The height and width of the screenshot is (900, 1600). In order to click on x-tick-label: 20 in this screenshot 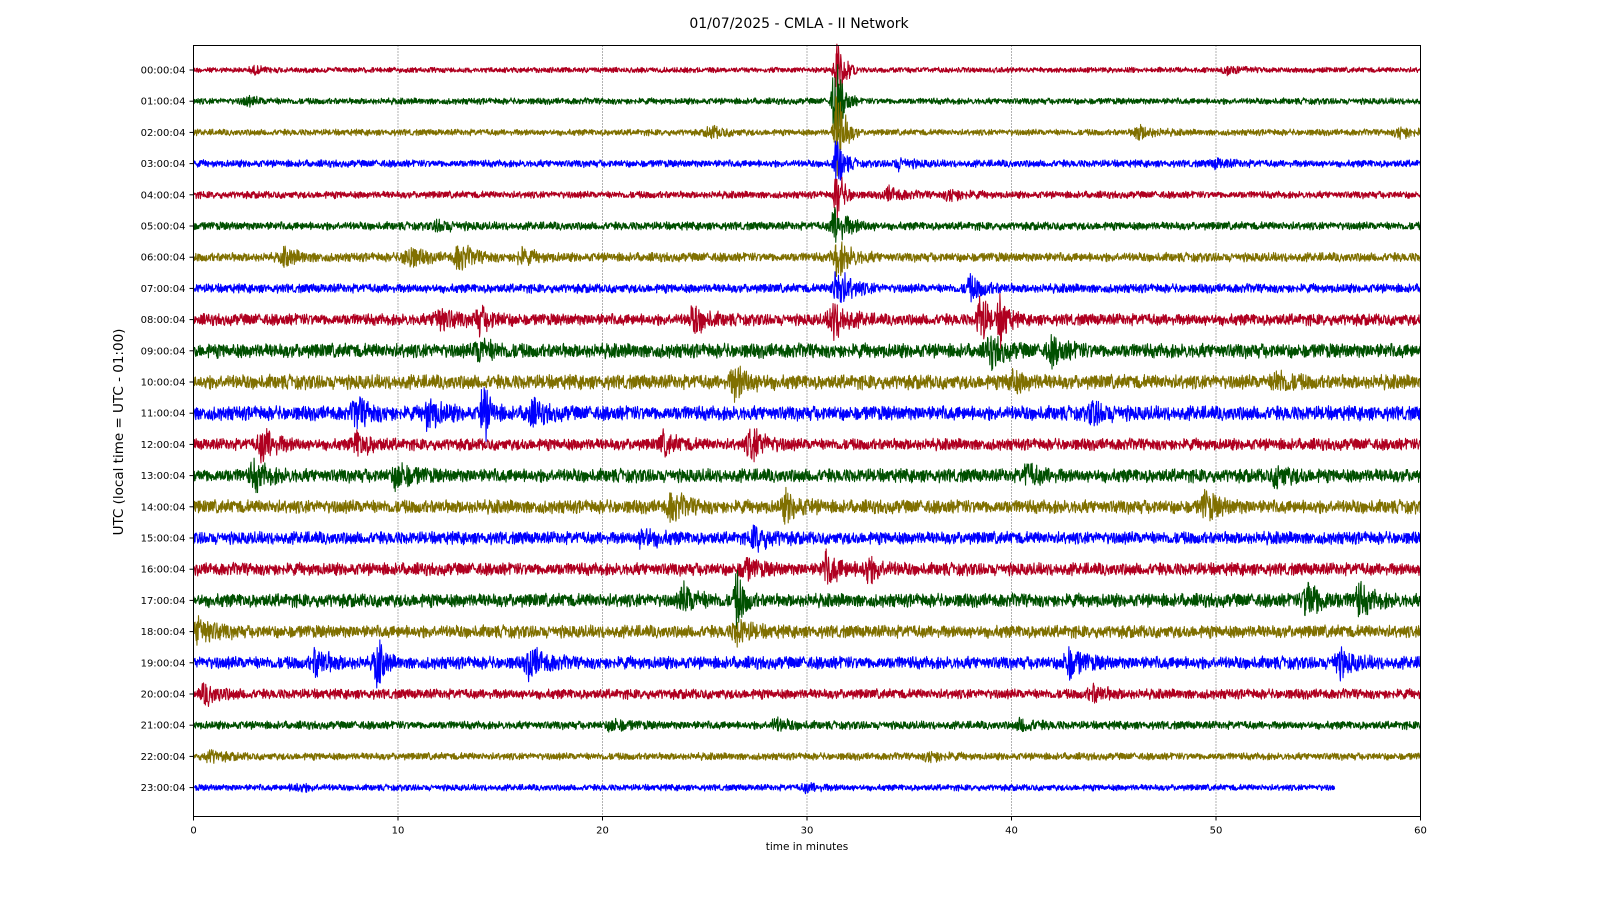, I will do `click(602, 831)`.